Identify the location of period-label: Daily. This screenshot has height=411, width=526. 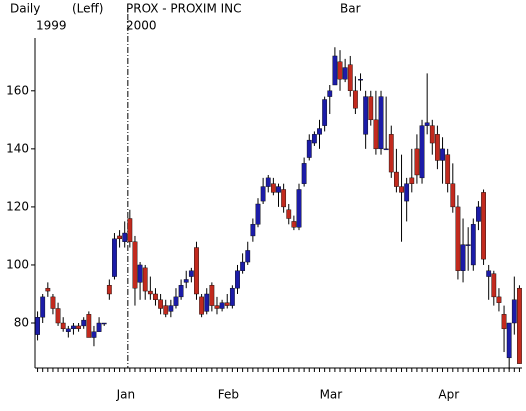
(25, 9).